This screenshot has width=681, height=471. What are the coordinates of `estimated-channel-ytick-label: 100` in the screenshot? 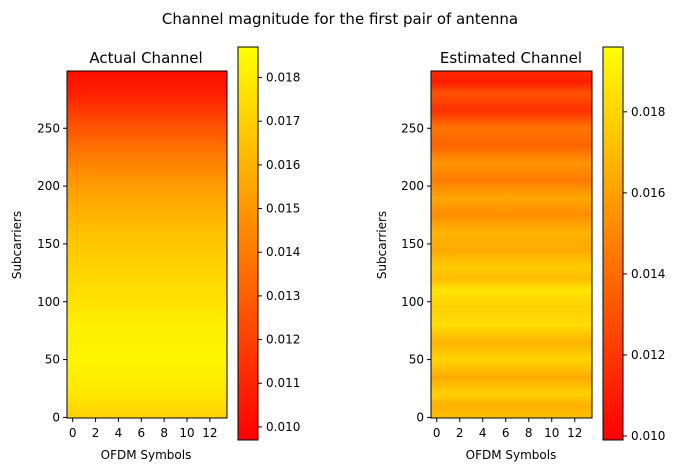 It's located at (412, 302).